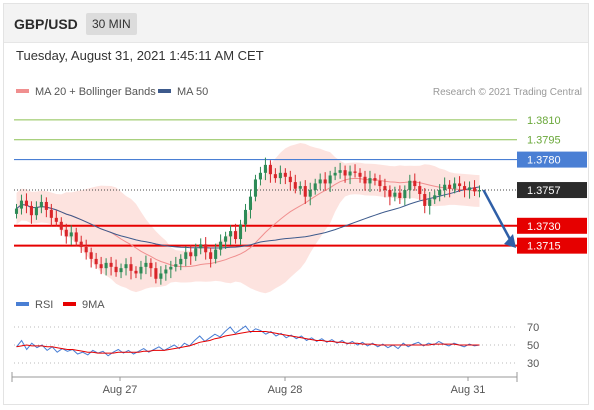 The height and width of the screenshot is (410, 594). I want to click on rsi-legend-swatch, so click(22, 304).